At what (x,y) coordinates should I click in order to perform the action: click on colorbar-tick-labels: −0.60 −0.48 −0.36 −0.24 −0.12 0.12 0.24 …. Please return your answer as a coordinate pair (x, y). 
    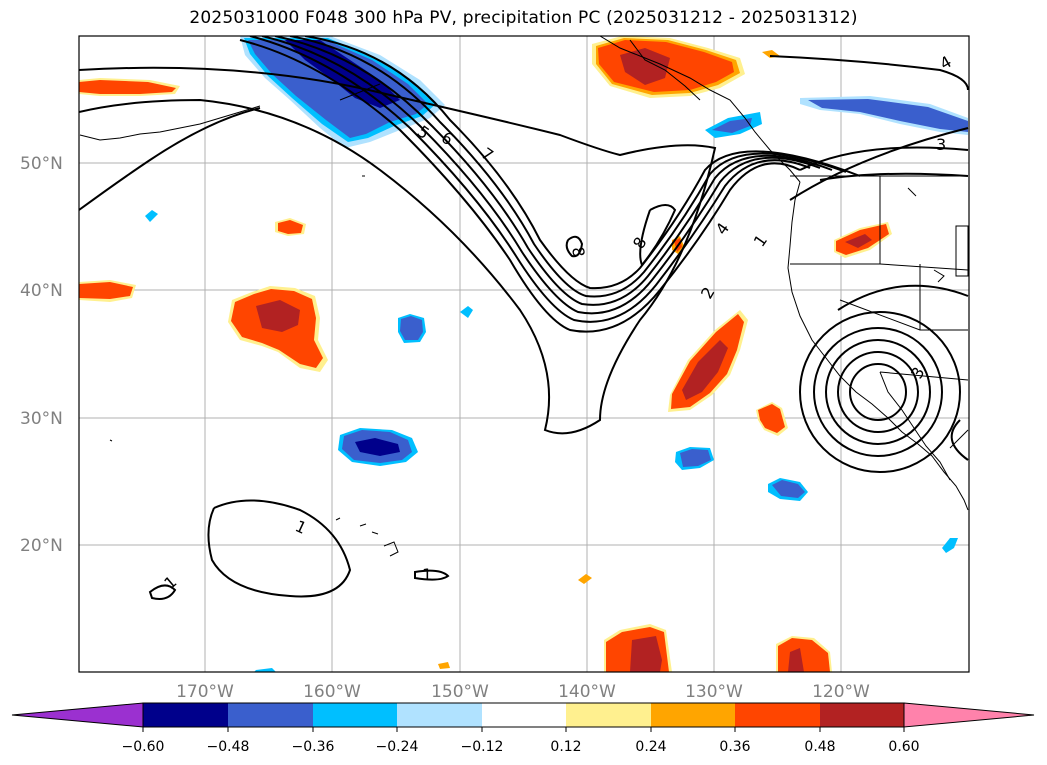
    Looking at the image, I should click on (521, 747).